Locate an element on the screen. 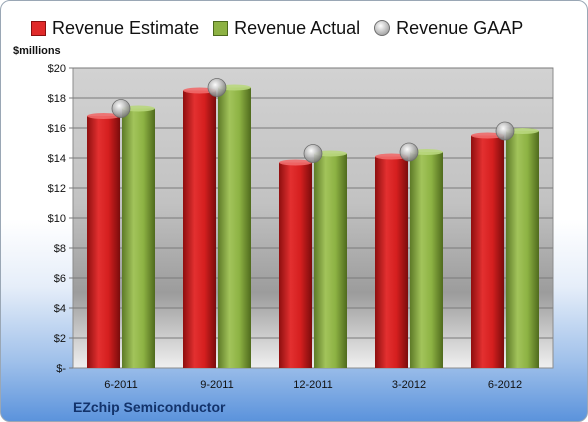  legend-item-gaap: Revenue GAAP is located at coordinates (448, 28).